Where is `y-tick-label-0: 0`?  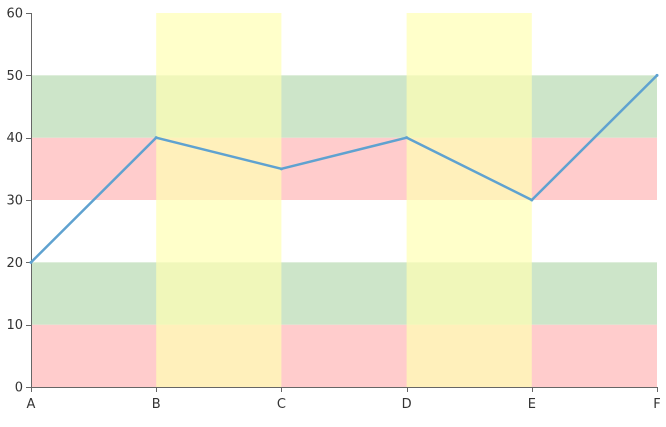
y-tick-label-0: 0 is located at coordinates (19, 388).